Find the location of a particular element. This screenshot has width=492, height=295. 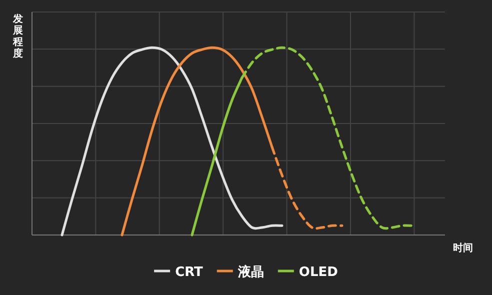

y-axis-title: 发展程度 is located at coordinates (17, 36).